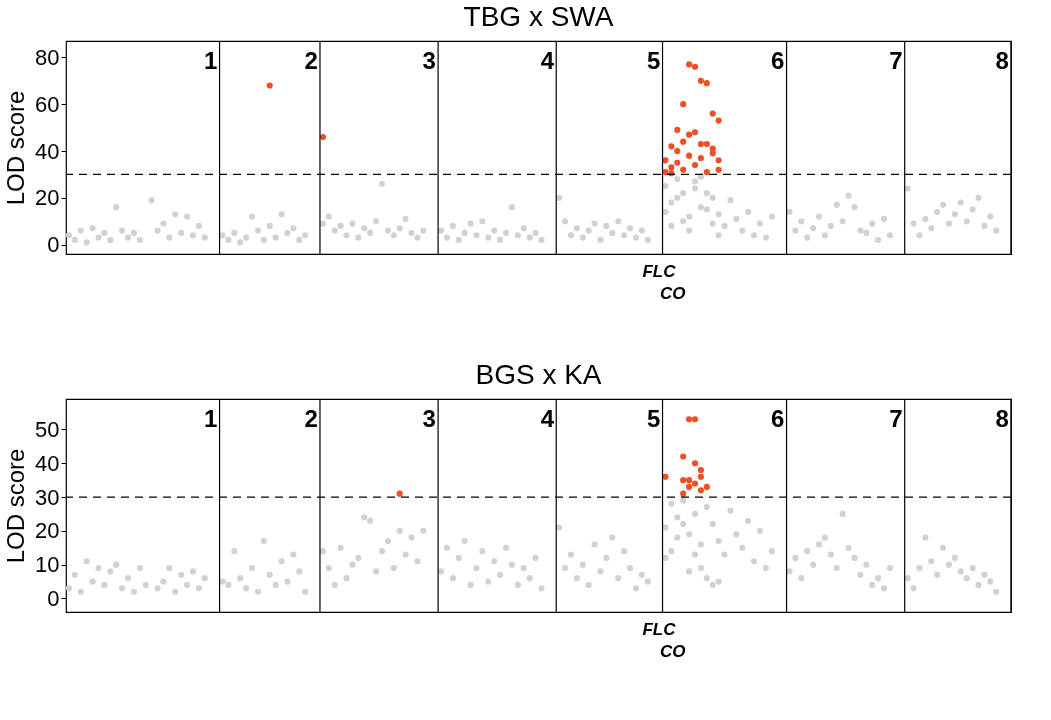  Describe the element at coordinates (538, 375) in the screenshot. I see `chart-title: BGS x KA` at that location.